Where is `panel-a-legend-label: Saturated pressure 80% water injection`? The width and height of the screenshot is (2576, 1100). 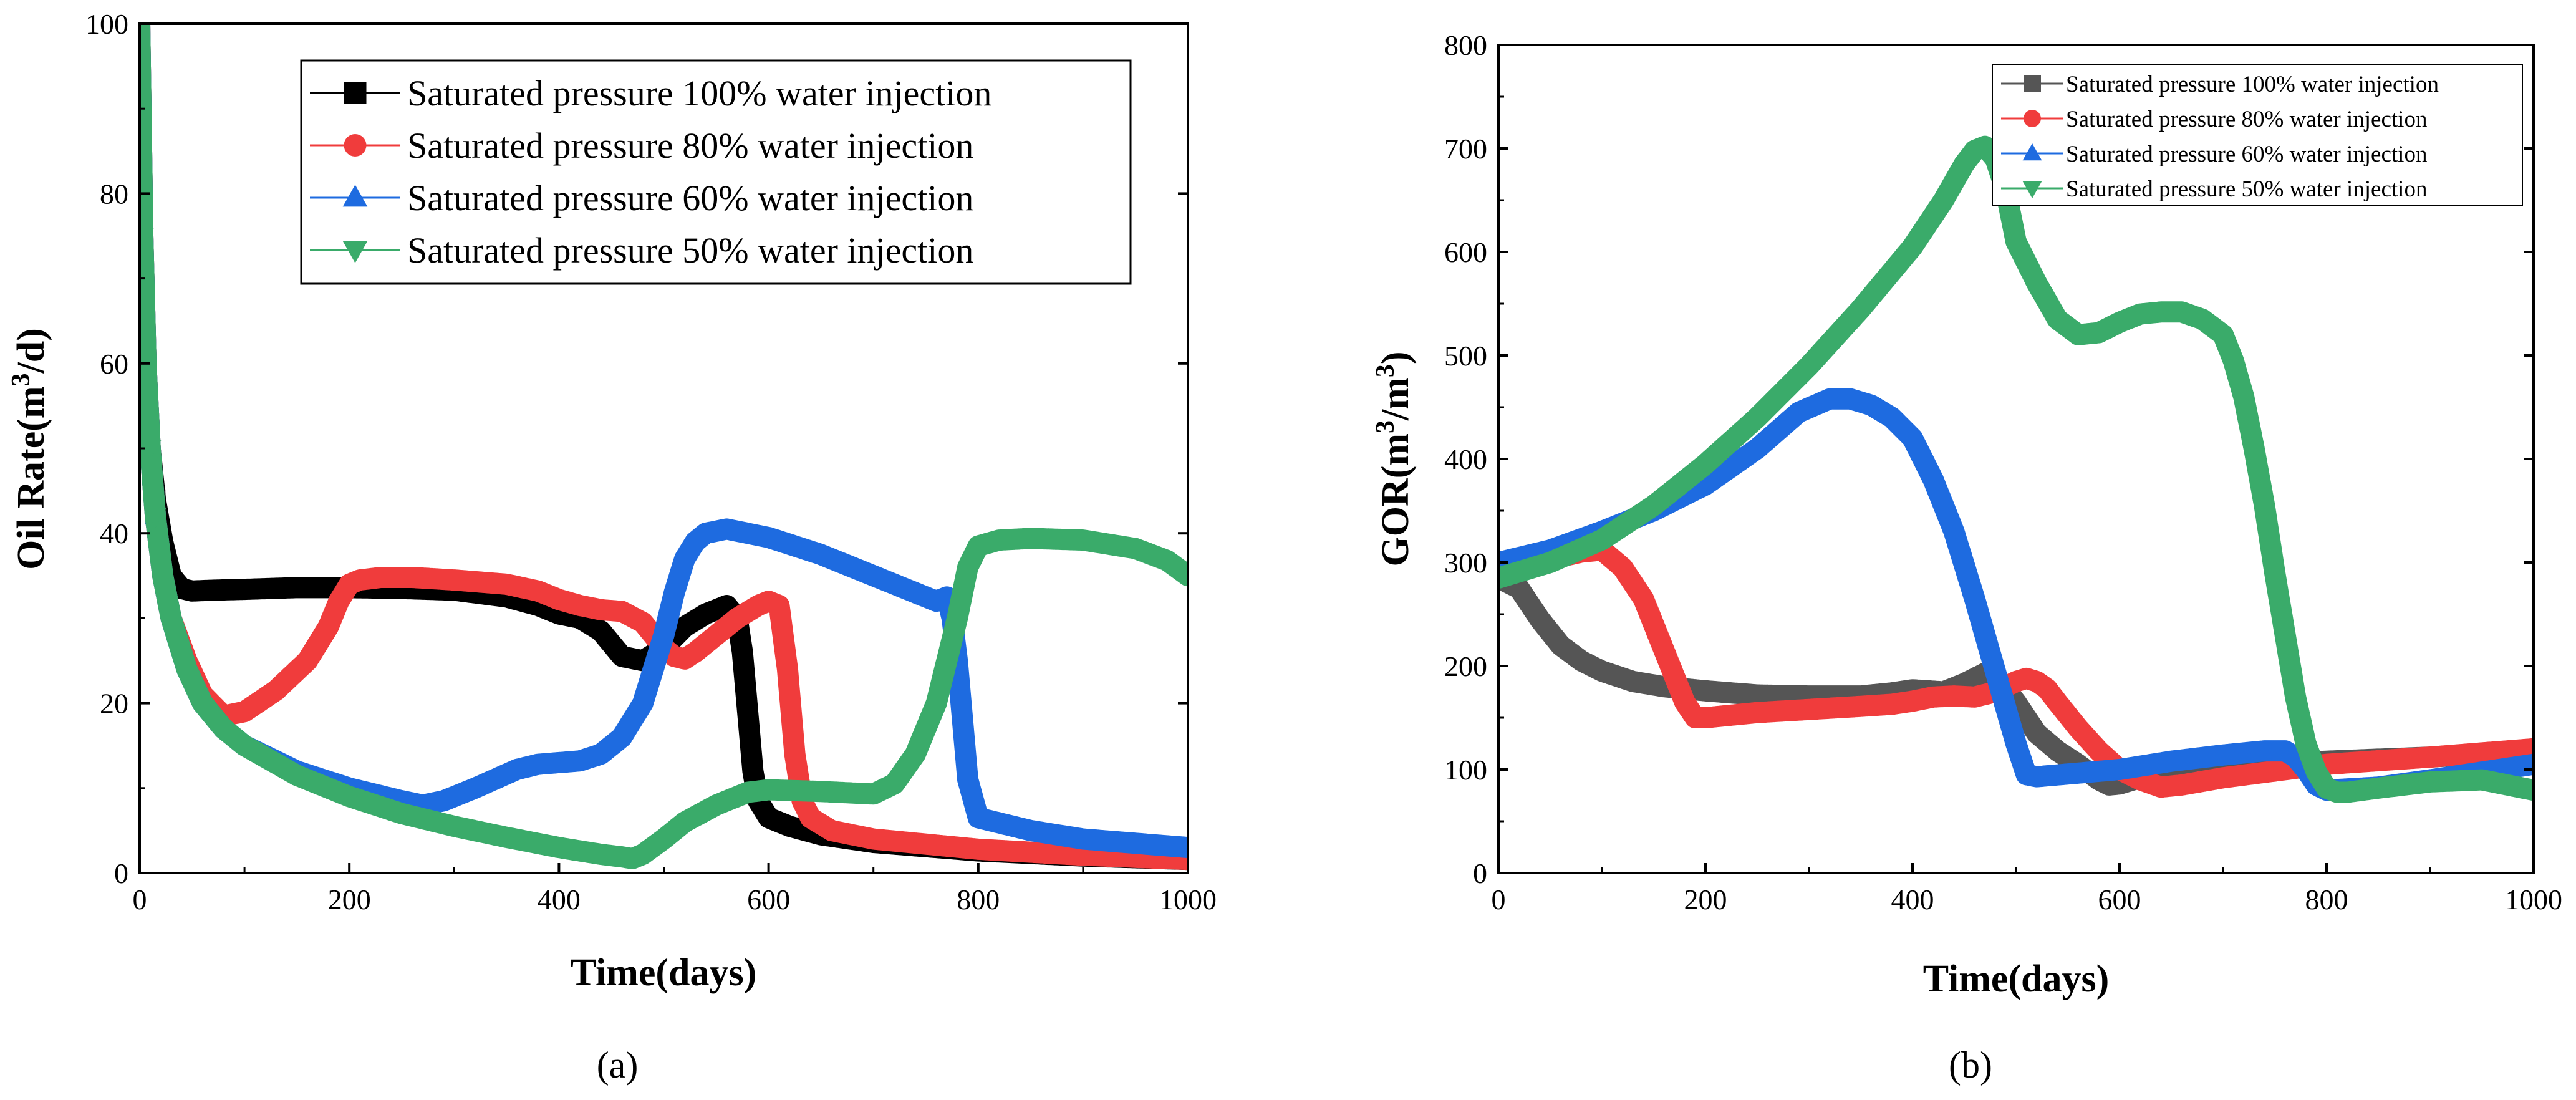
panel-a-legend-label: Saturated pressure 80% water injection is located at coordinates (690, 145).